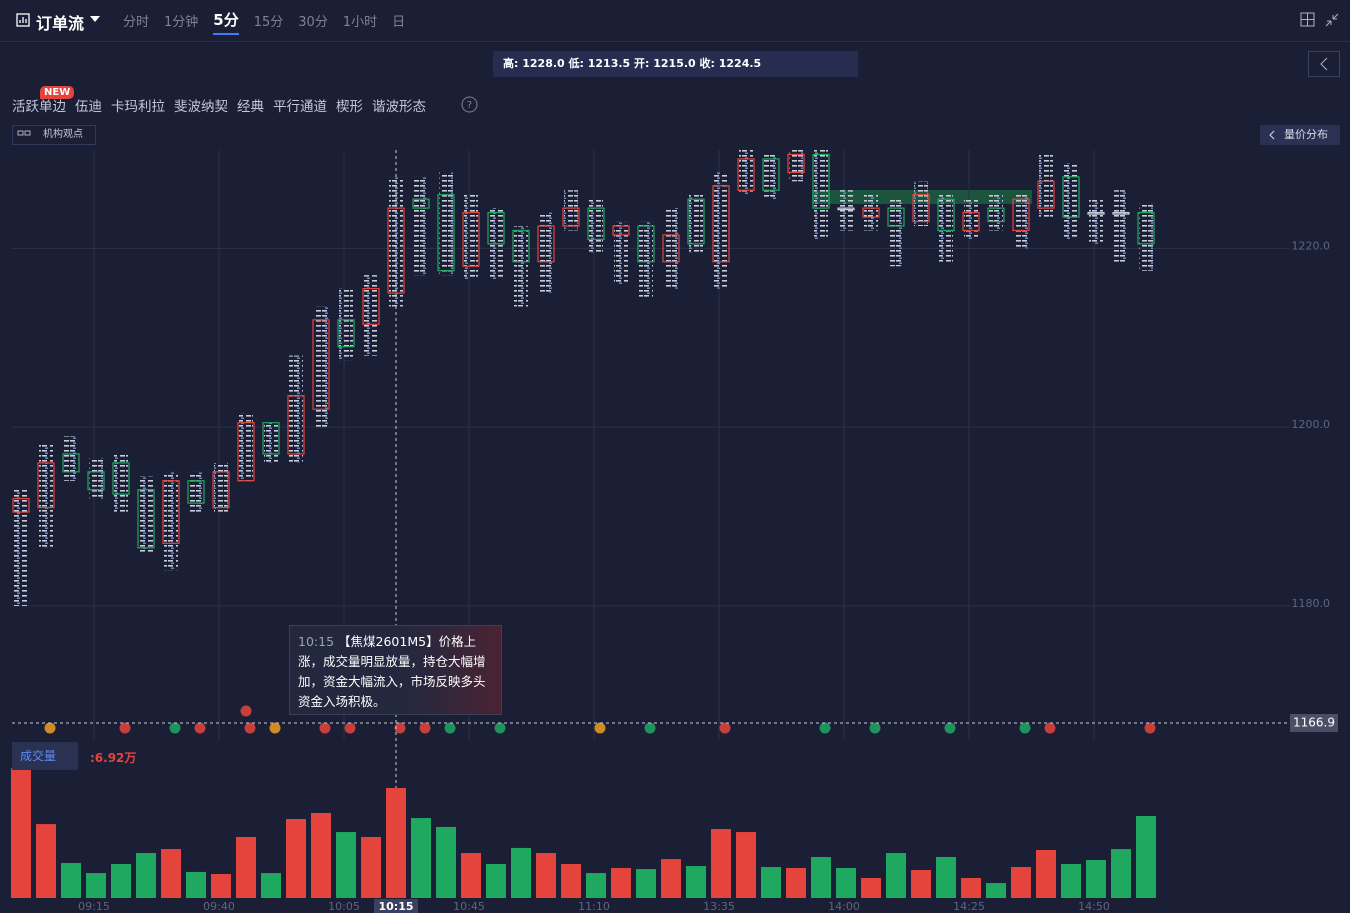  Describe the element at coordinates (54, 135) in the screenshot. I see `institution-view: 机构观点` at that location.